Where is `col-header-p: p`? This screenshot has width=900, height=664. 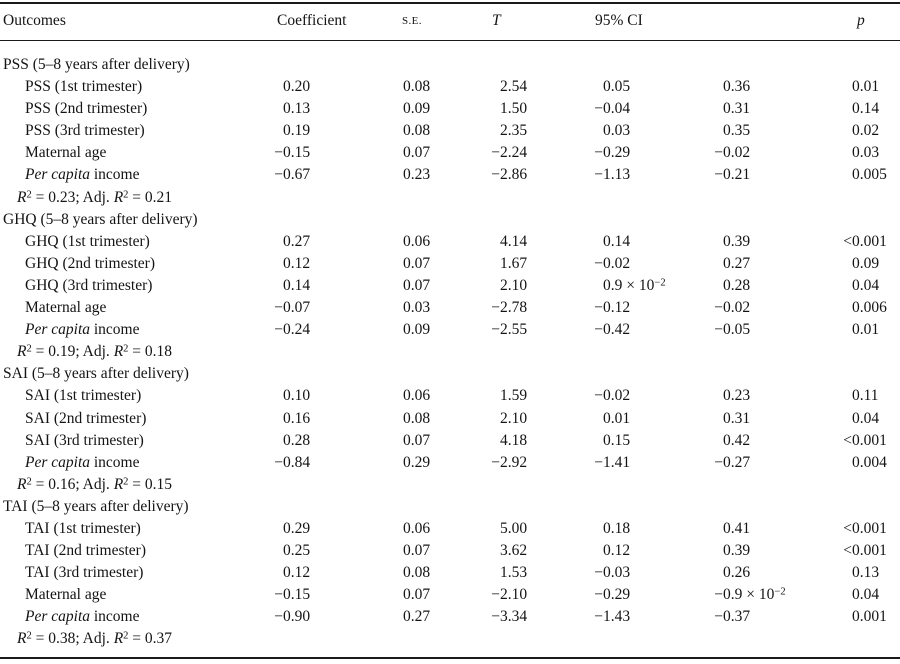
col-header-p: p is located at coordinates (861, 20).